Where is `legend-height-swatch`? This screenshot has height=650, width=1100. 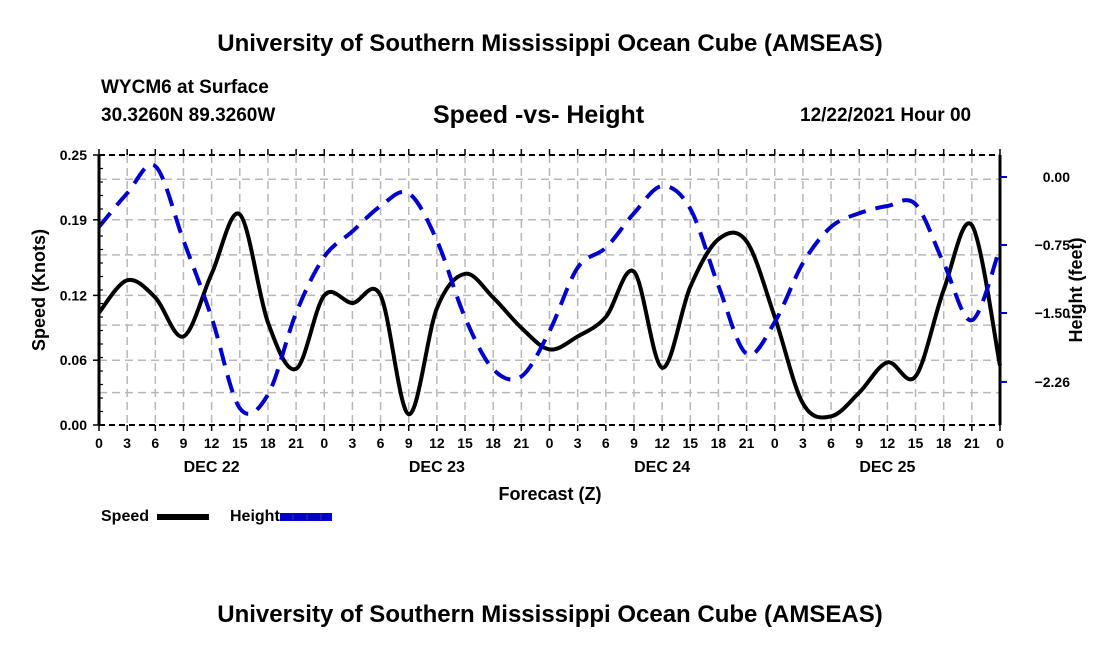 legend-height-swatch is located at coordinates (305, 516).